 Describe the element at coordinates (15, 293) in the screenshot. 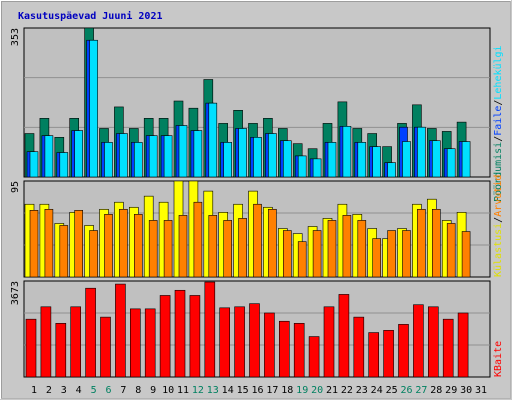

I see `y-tick-label: 3673` at that location.